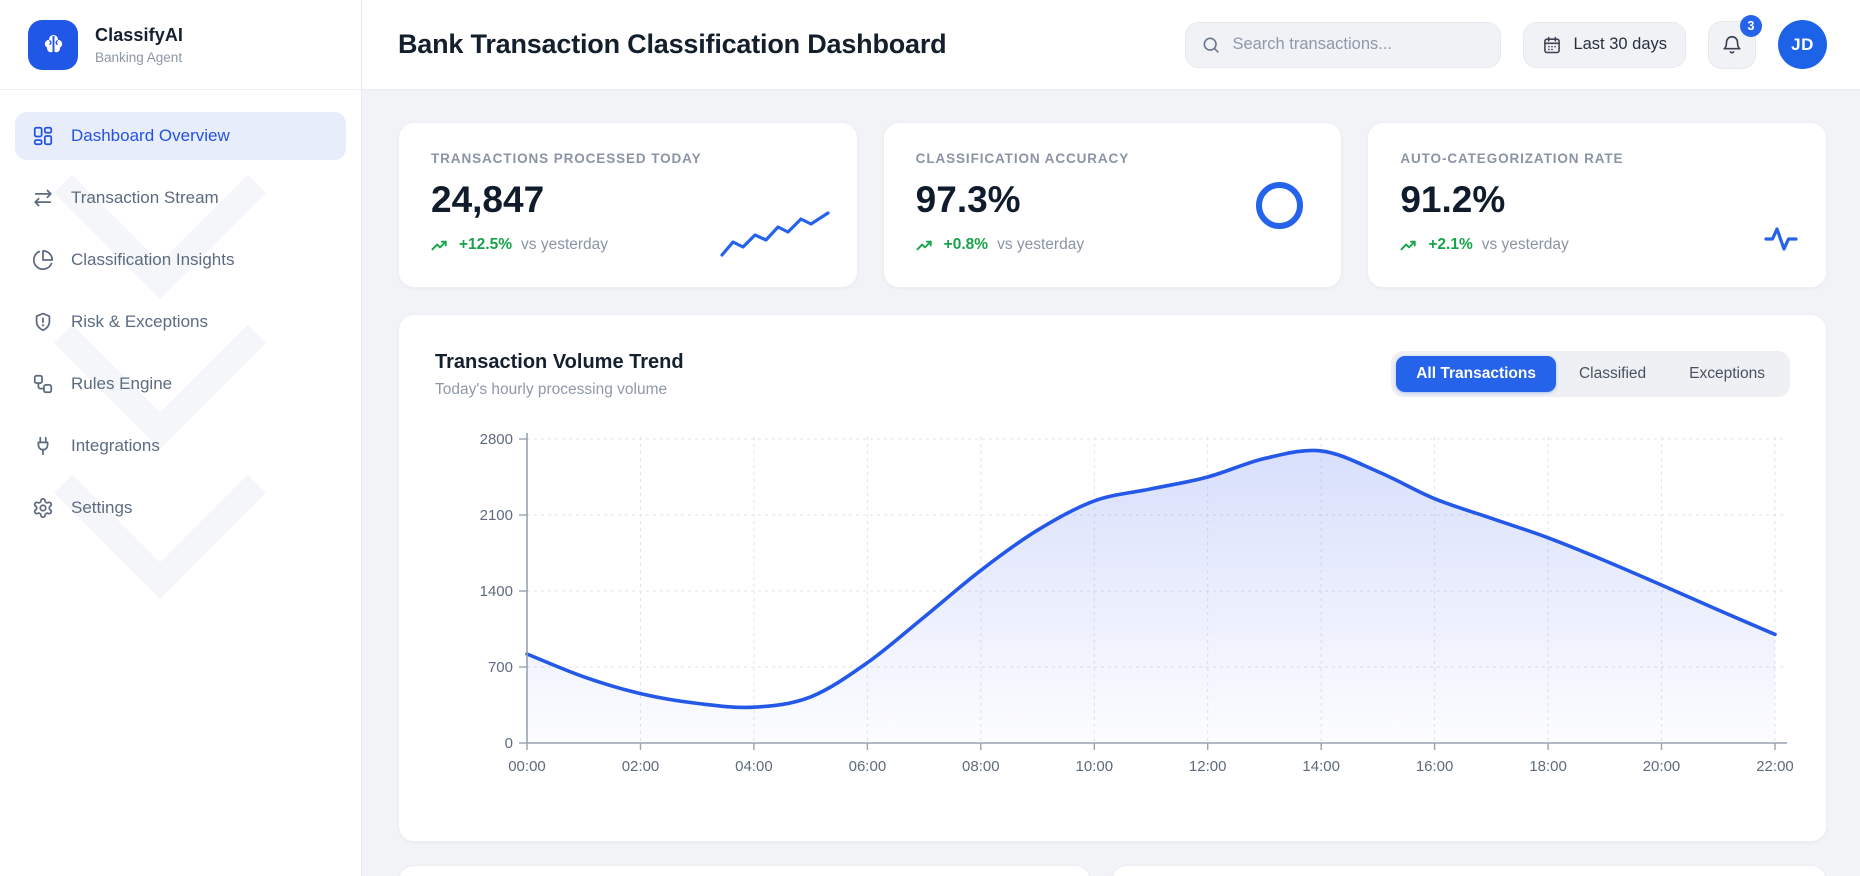 This screenshot has width=1860, height=876. I want to click on x-tick-label: 20:00, so click(1662, 766).